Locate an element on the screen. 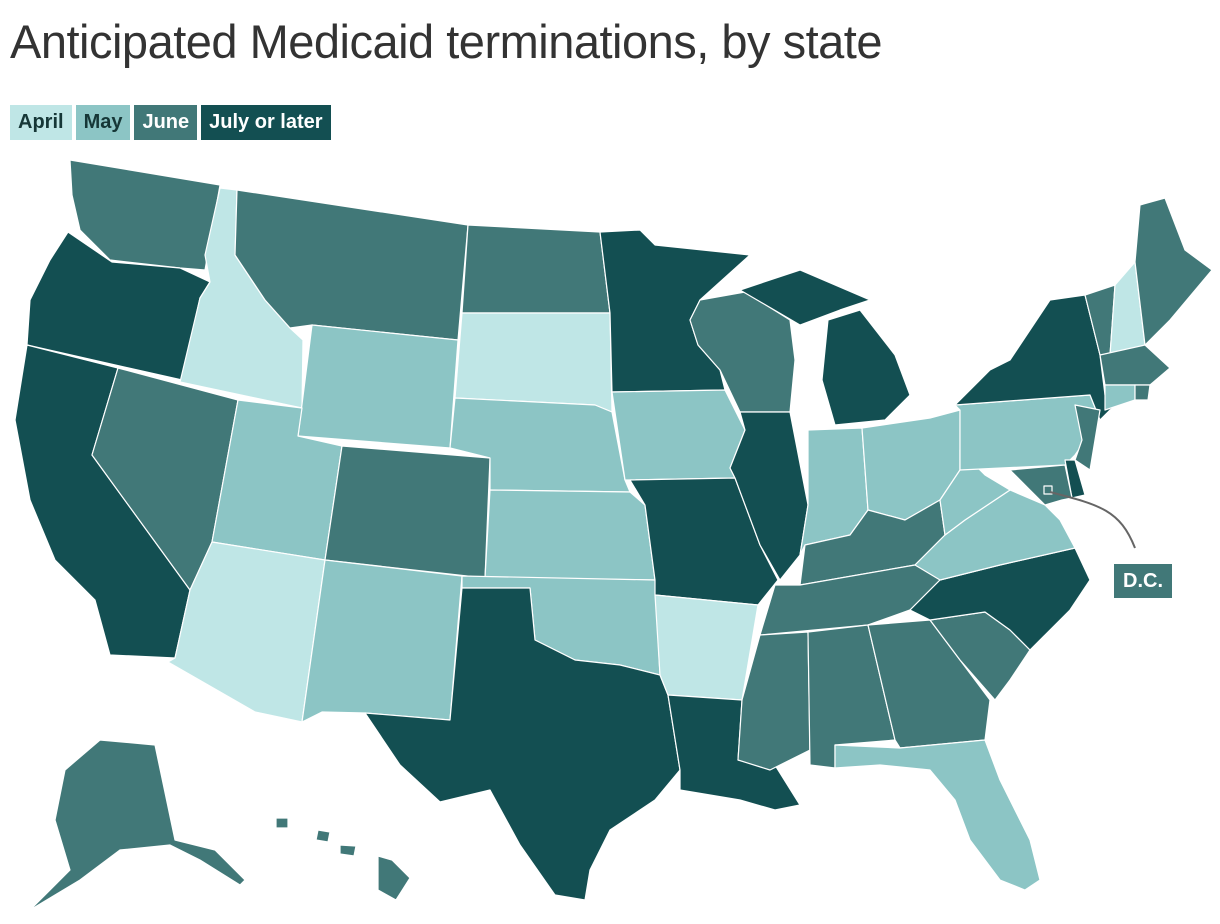 Image resolution: width=1220 pixels, height=924 pixels. state-nj is located at coordinates (1087, 437).